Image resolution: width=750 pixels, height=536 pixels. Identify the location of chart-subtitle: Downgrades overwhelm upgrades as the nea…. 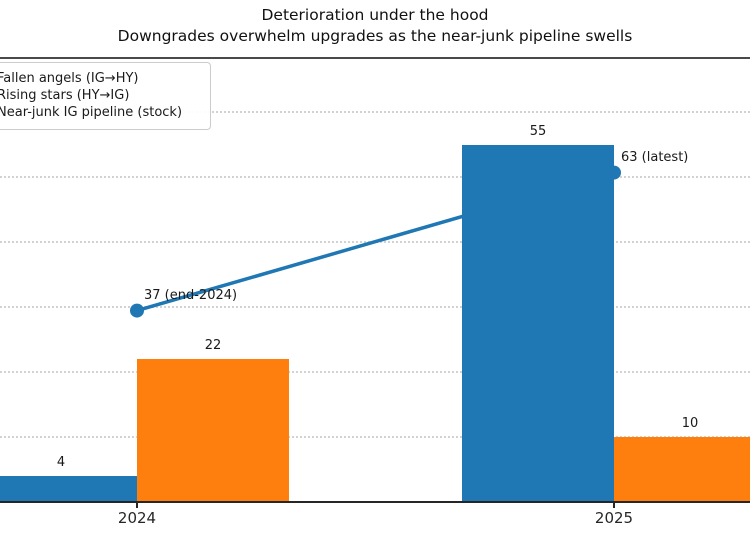
(375, 36).